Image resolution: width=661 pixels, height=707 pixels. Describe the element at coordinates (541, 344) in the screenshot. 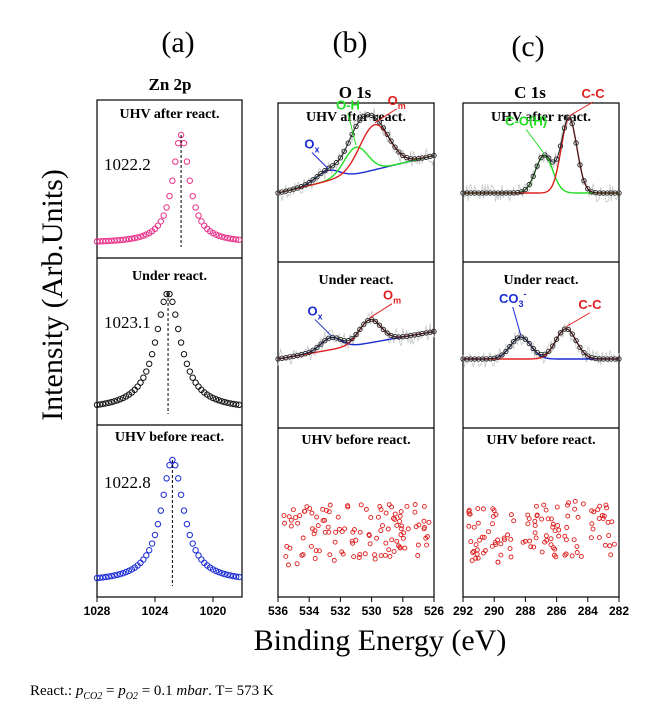

I see `fit-envelope` at that location.